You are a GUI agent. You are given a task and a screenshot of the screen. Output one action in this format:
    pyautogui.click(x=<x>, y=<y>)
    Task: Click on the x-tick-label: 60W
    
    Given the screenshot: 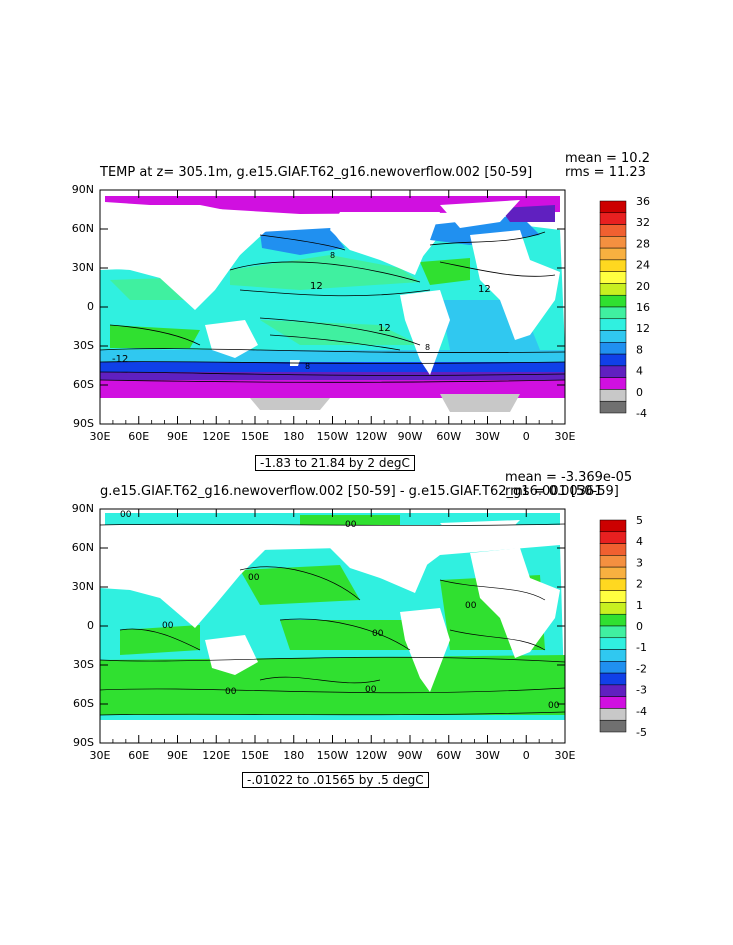 What is the action you would take?
    pyautogui.click(x=449, y=436)
    